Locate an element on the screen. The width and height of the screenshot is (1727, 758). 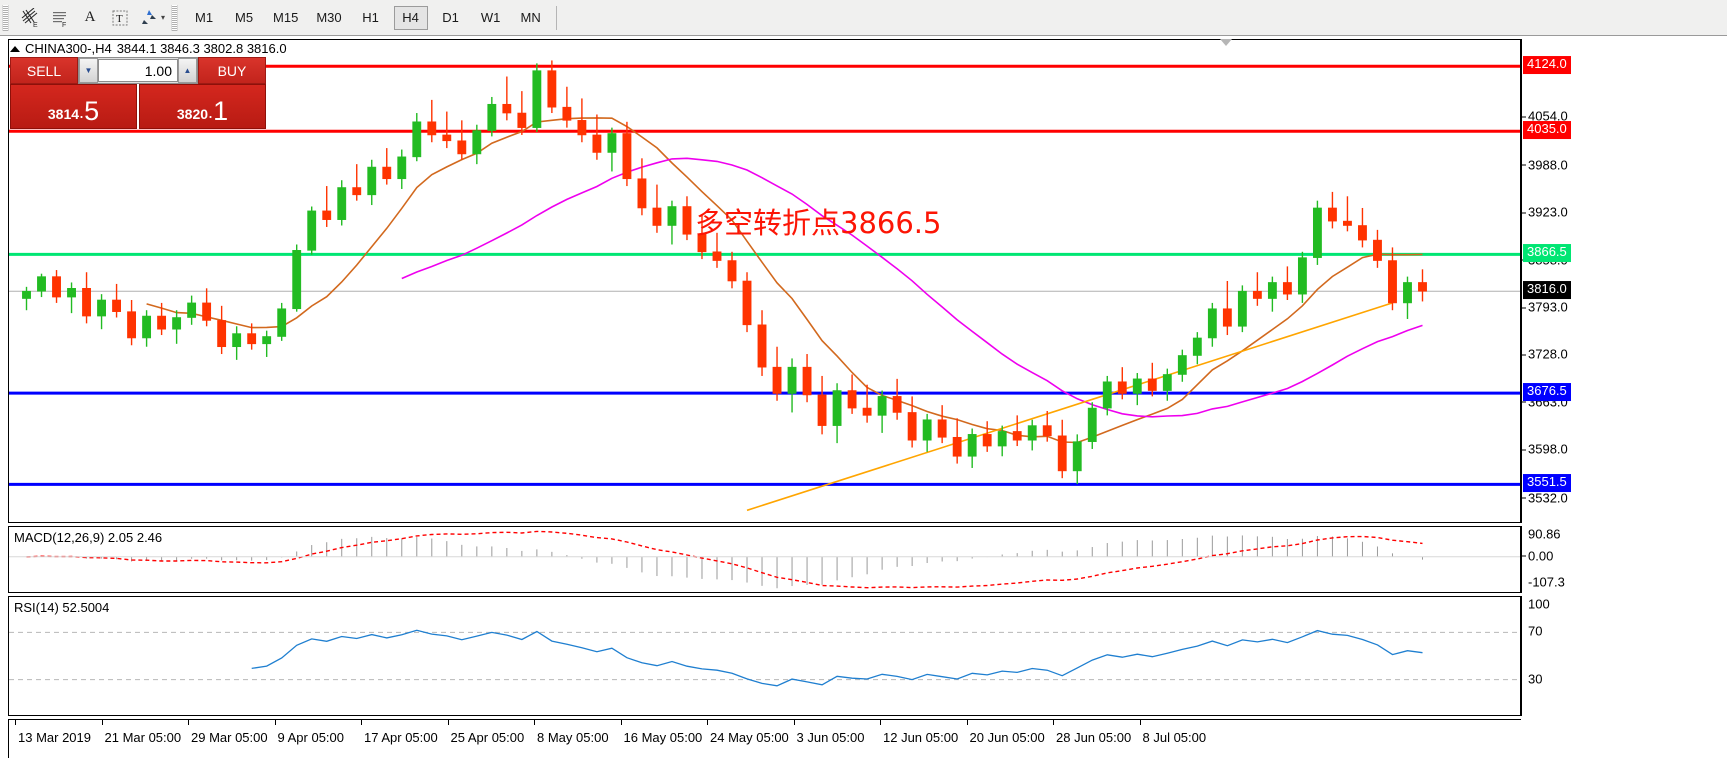
sell-label: SELL is located at coordinates (44, 70).